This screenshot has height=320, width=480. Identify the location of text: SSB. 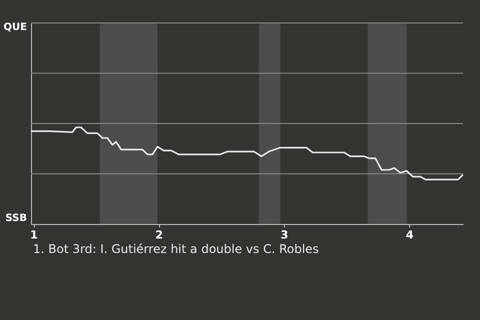
(16, 218).